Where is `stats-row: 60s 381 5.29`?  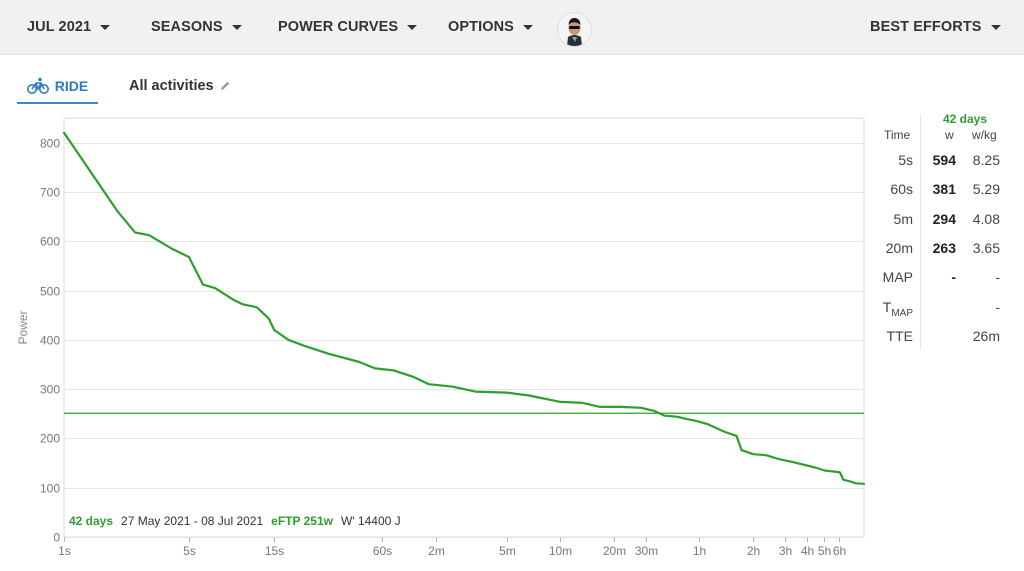
stats-row: 60s 381 5.29 is located at coordinates (941, 191).